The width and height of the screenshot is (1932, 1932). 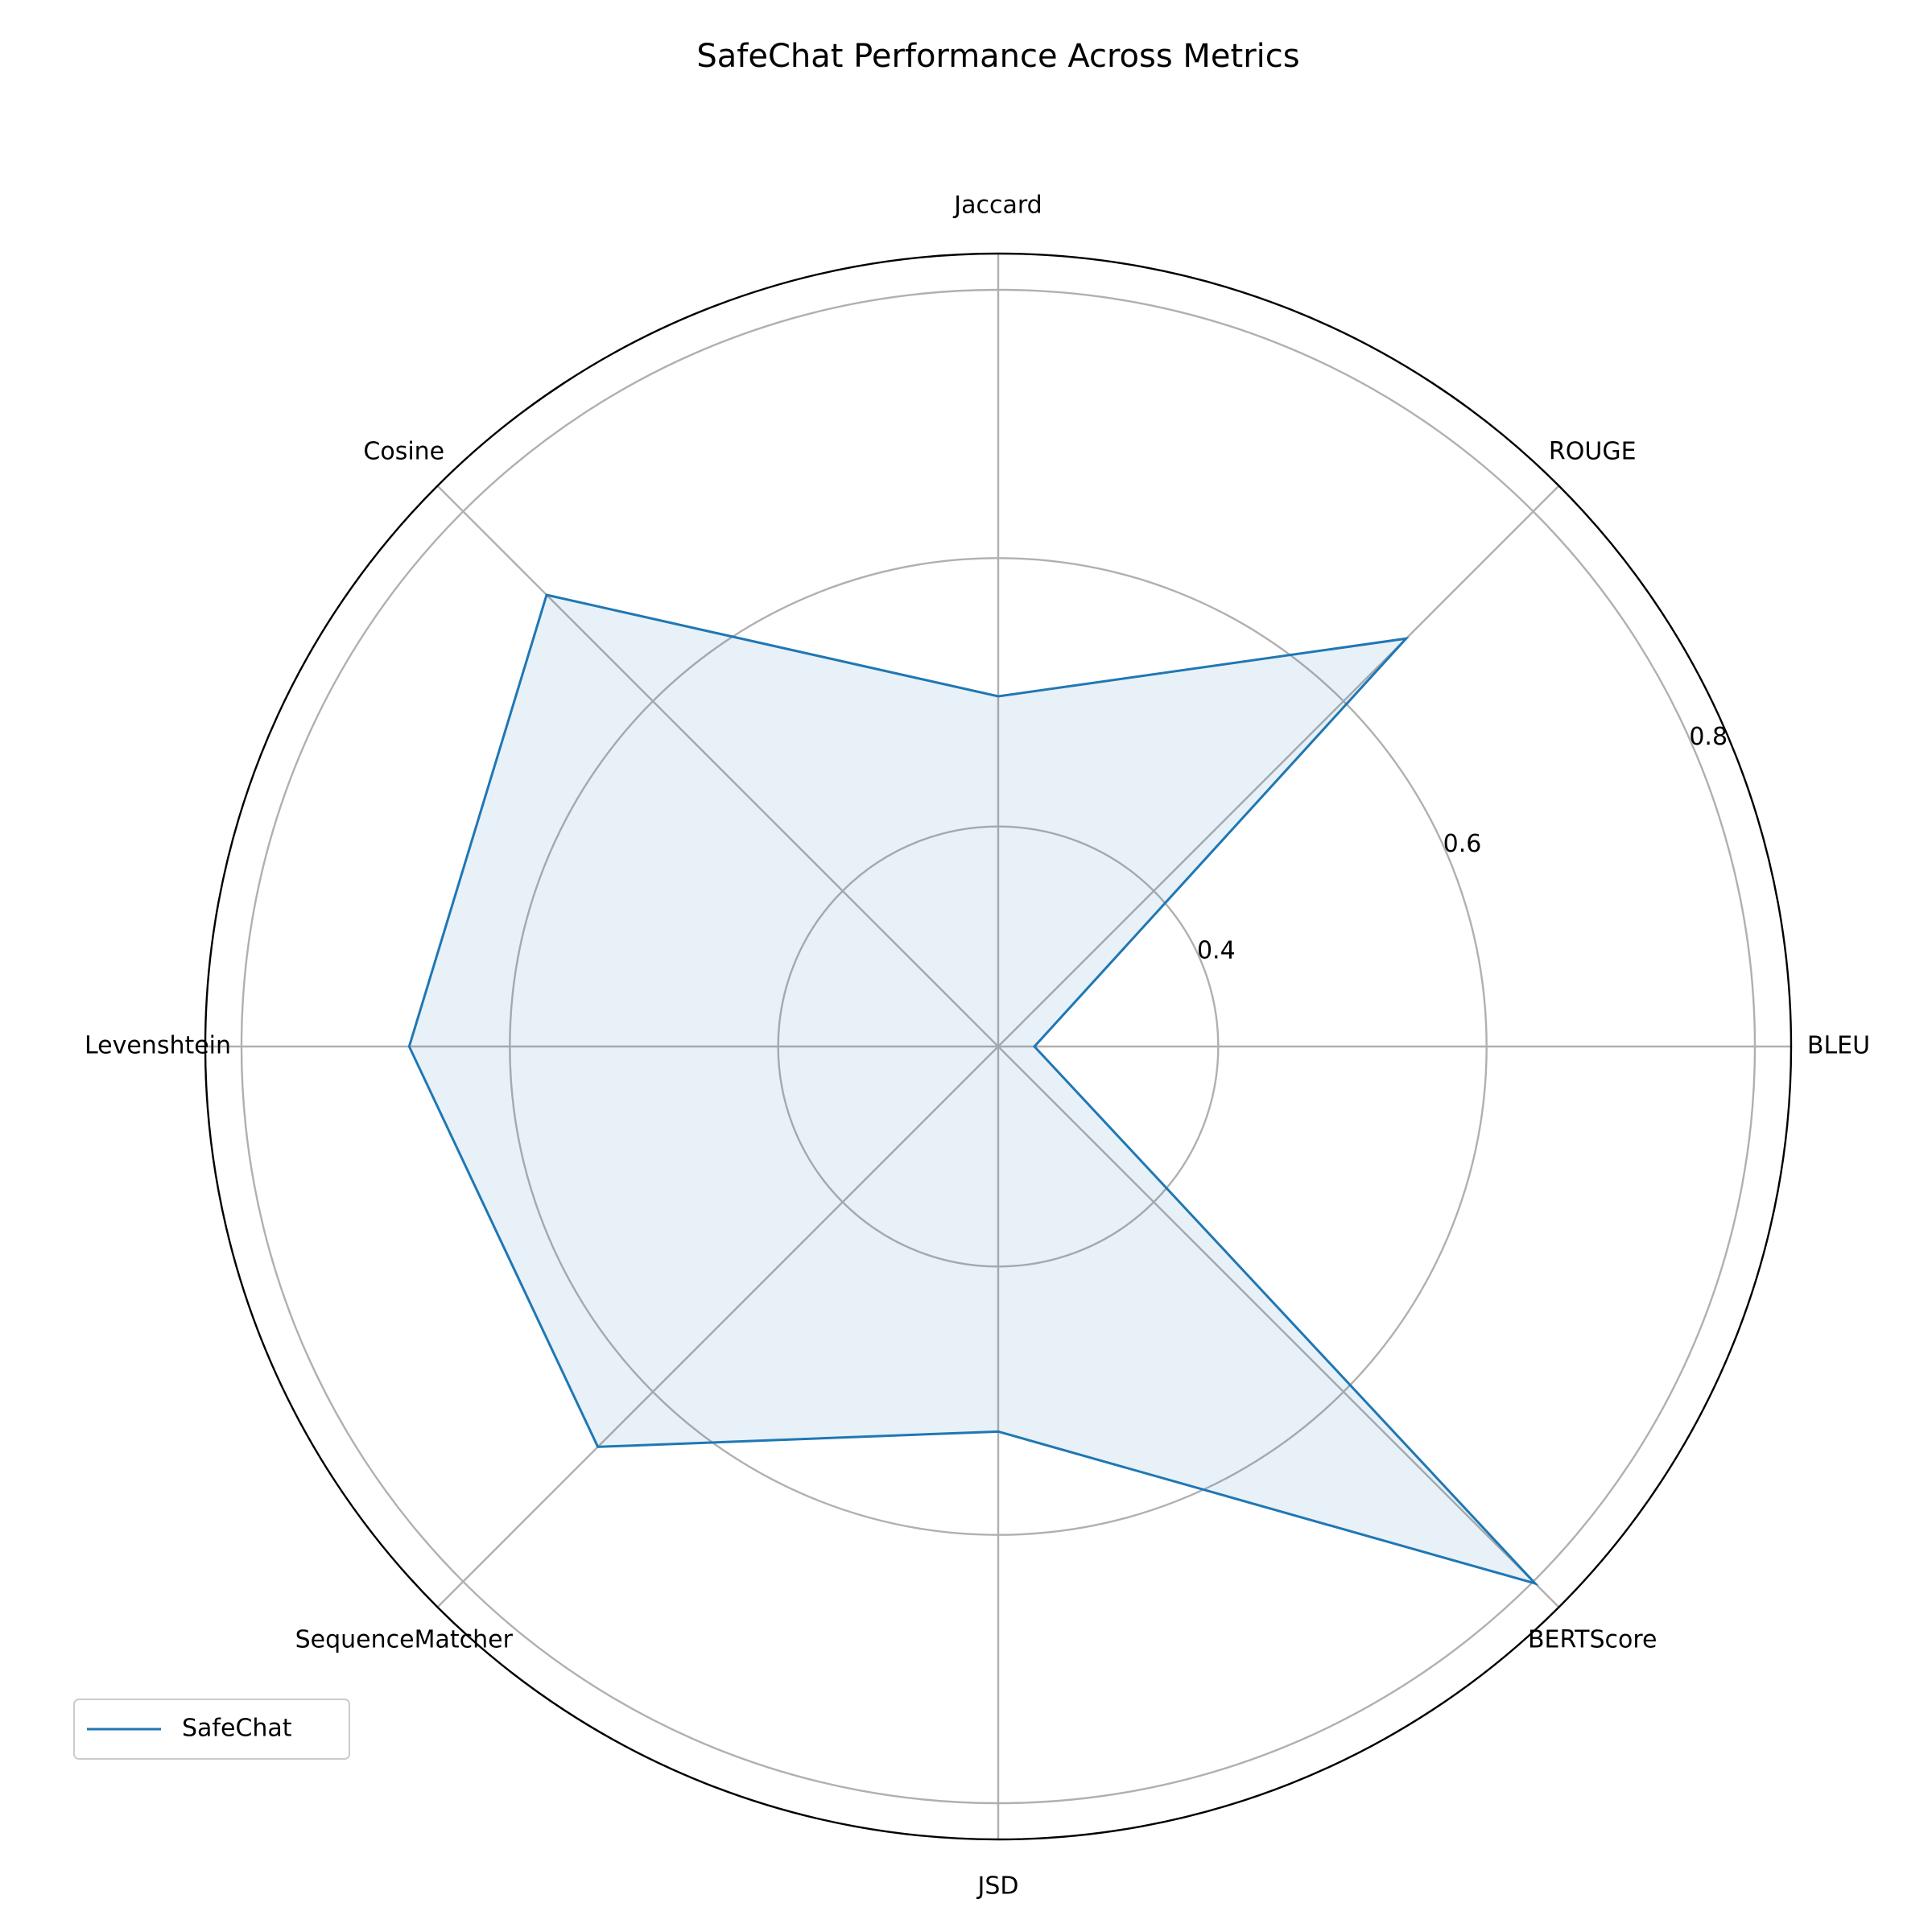 I want to click on r-tick-label: 0.8, so click(x=1708, y=737).